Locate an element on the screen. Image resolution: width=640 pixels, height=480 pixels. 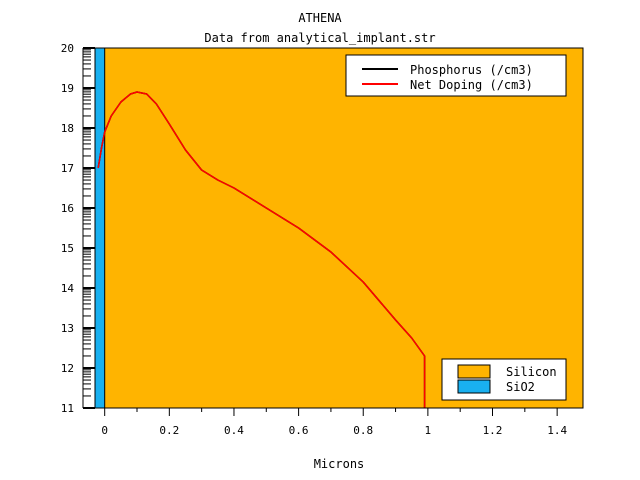
x-axis-label: Microns is located at coordinates (339, 464).